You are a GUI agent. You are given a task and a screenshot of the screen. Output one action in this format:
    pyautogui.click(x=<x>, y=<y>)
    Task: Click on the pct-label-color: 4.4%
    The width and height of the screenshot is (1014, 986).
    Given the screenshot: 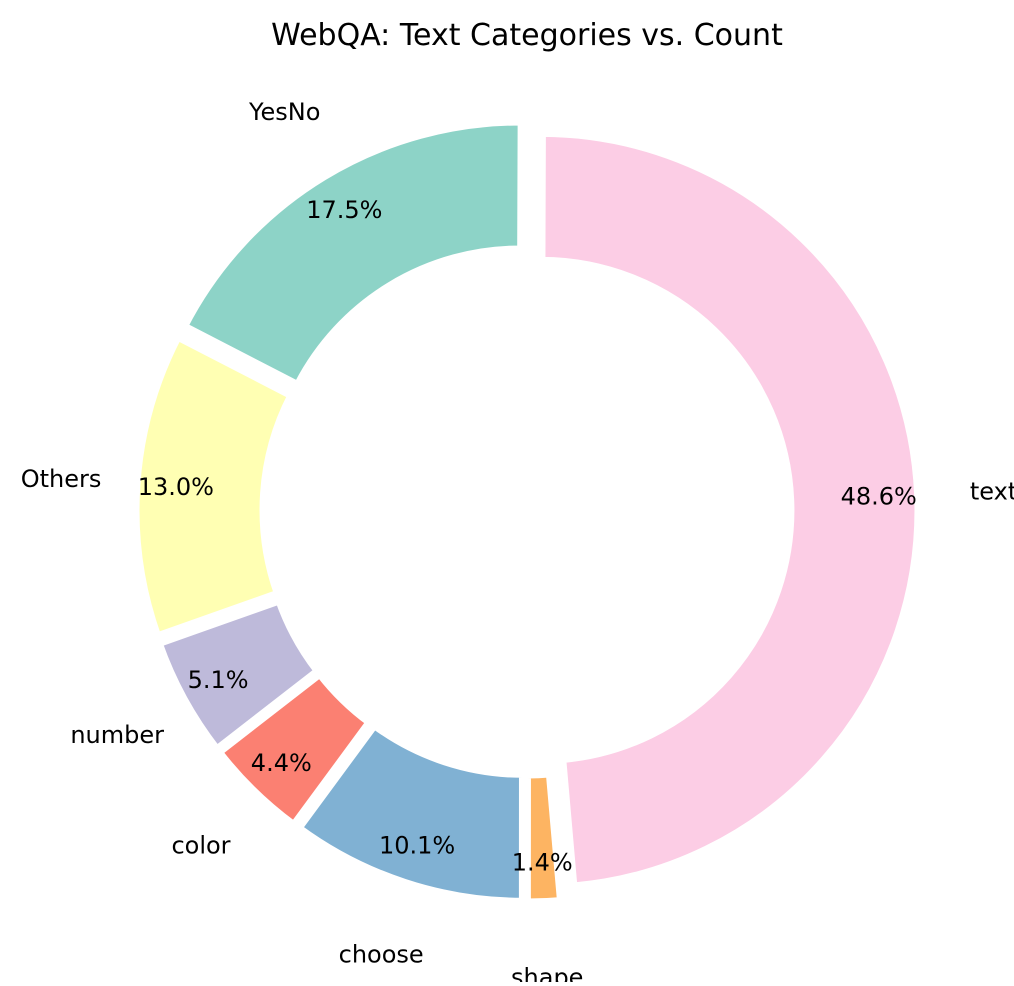 What is the action you would take?
    pyautogui.click(x=281, y=763)
    